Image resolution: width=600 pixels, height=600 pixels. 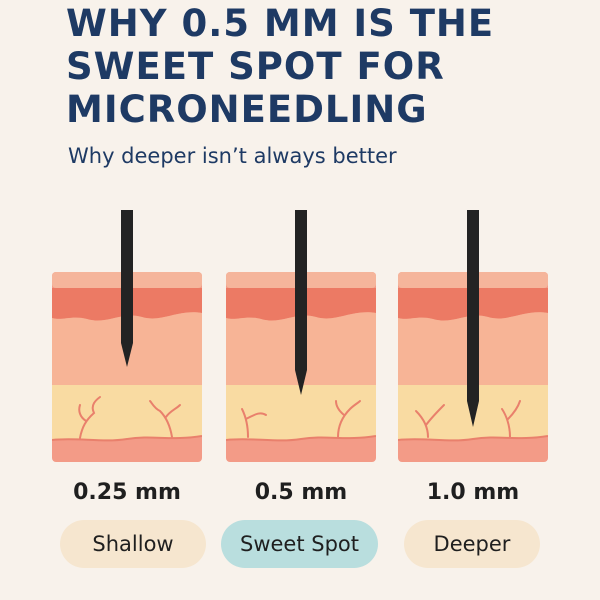 What do you see at coordinates (301, 492) in the screenshot?
I see `depth-label-sweet-spot: 0.5 mm` at bounding box center [301, 492].